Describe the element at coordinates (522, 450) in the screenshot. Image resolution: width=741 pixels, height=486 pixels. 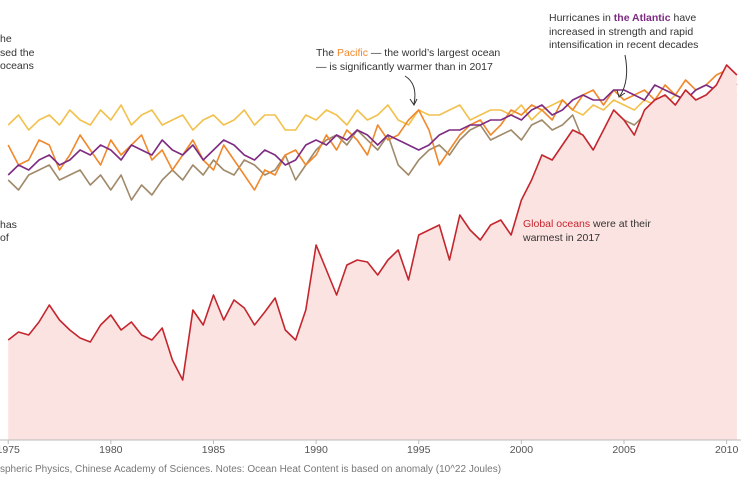
I see `x-tick-label: 2000` at that location.